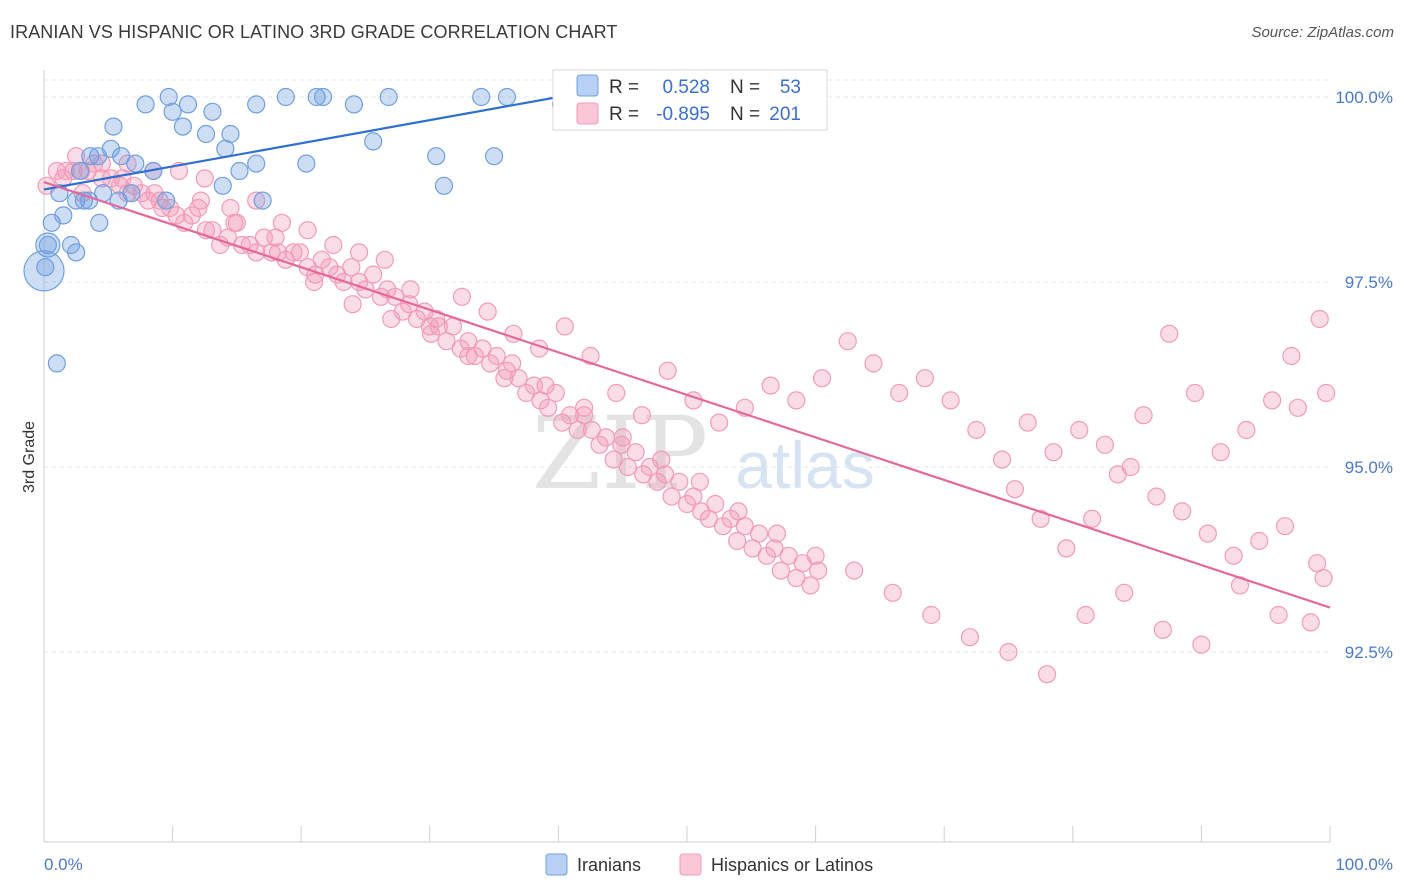  What do you see at coordinates (48, 245) in the screenshot?
I see `iranians-point-large` at bounding box center [48, 245].